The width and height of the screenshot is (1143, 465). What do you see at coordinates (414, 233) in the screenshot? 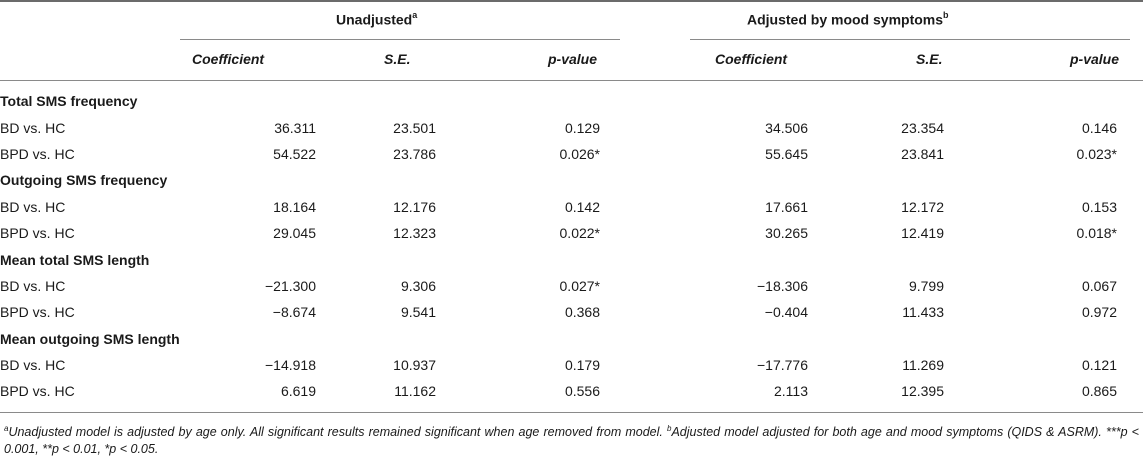
I see `se-cell: 12.323` at bounding box center [414, 233].